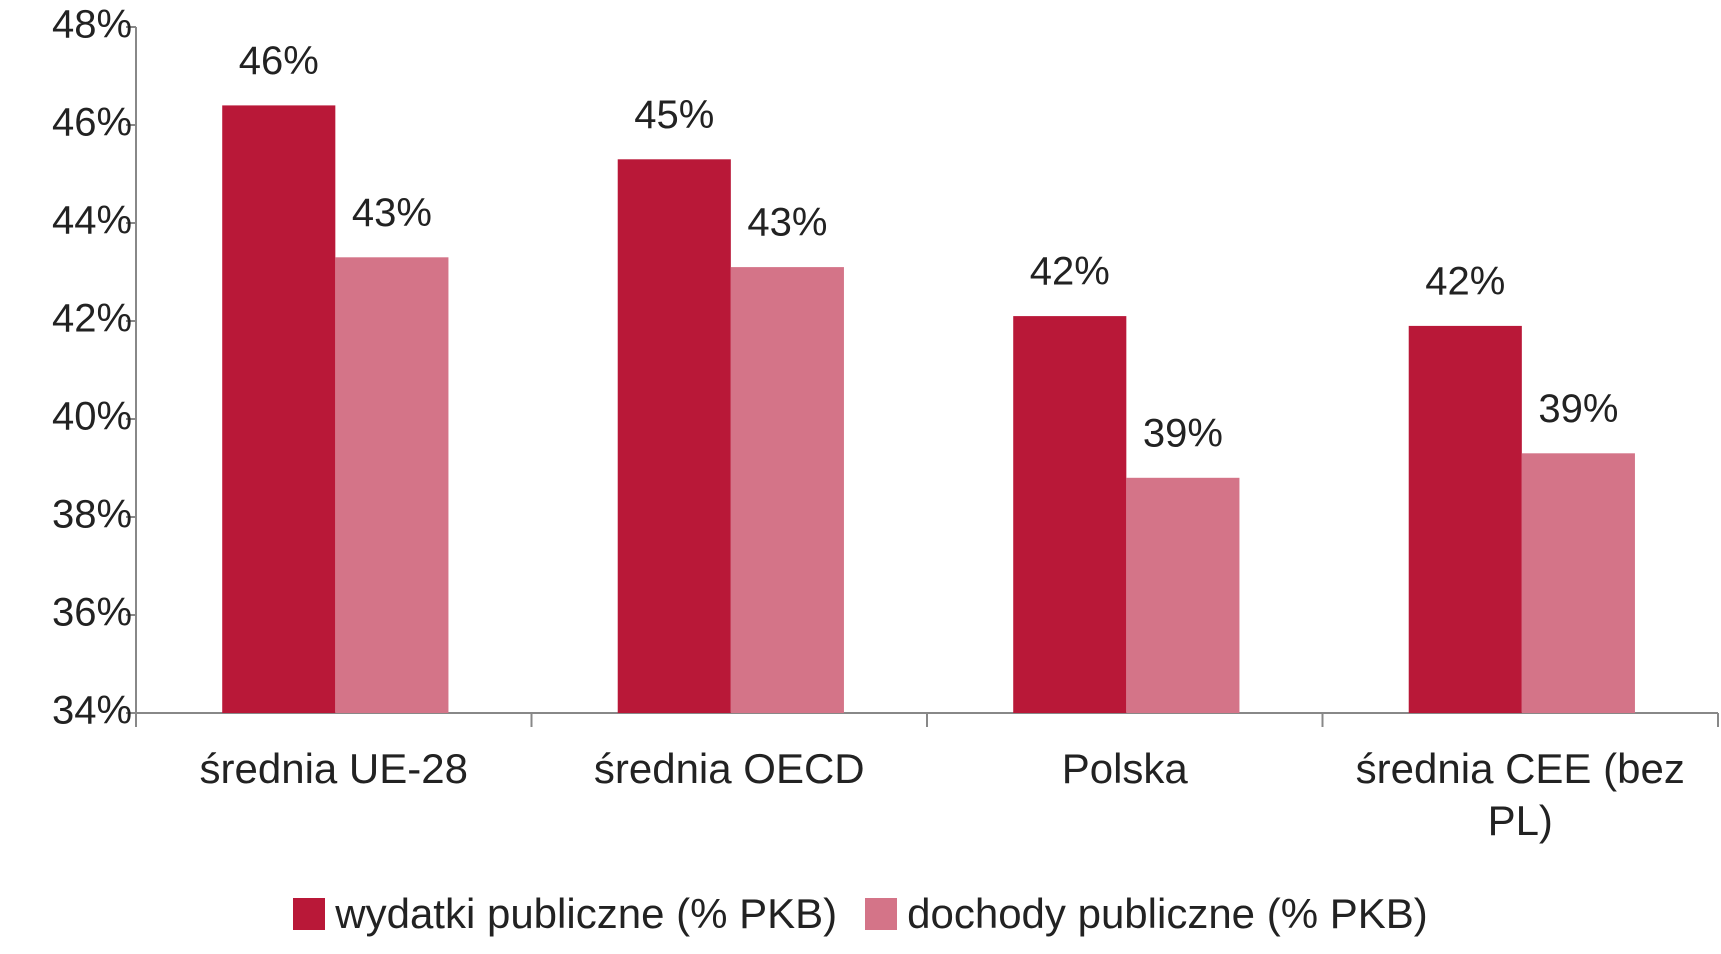 The height and width of the screenshot is (954, 1721). I want to click on y-tick-label: 36%, so click(92, 613).